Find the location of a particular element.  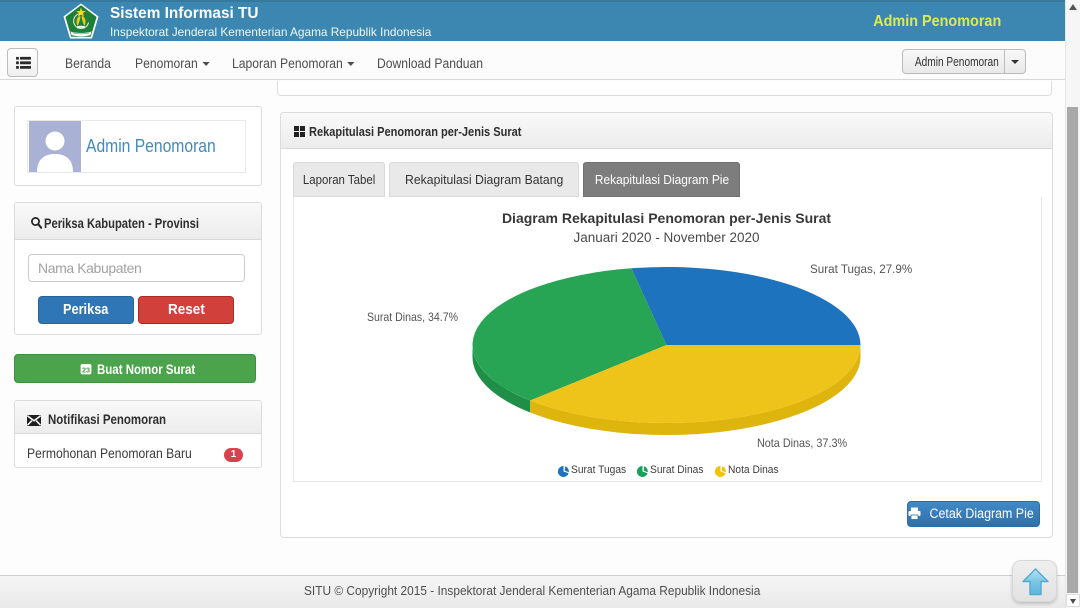

svg-text: 23 is located at coordinates (86, 369).